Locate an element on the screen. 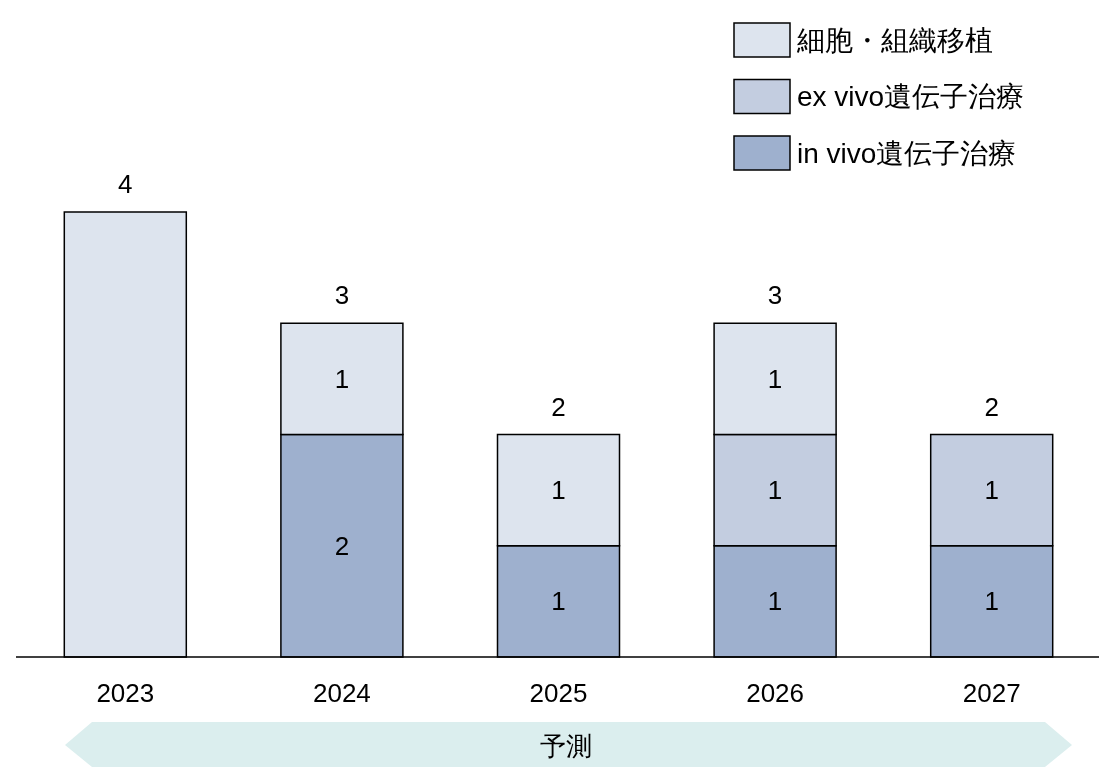 This screenshot has width=1099, height=767. text: 予測 is located at coordinates (566, 746).